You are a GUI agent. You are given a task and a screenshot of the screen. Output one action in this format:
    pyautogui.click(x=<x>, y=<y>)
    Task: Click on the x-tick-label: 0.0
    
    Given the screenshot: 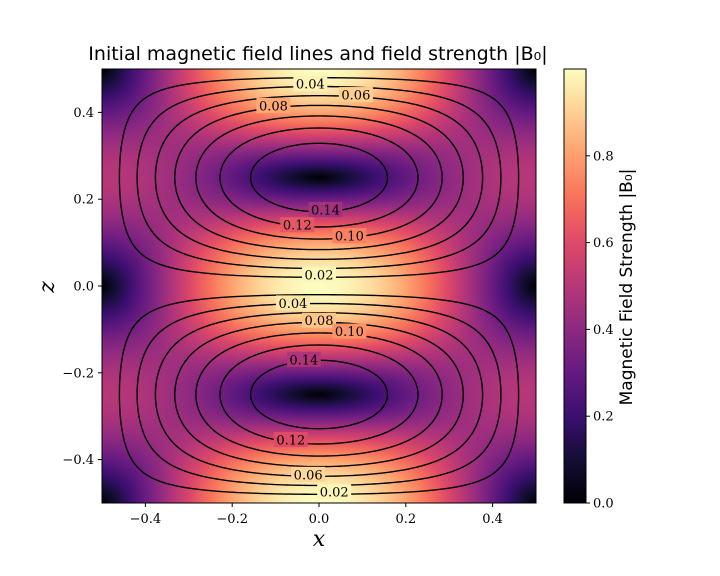 What is the action you would take?
    pyautogui.click(x=319, y=519)
    